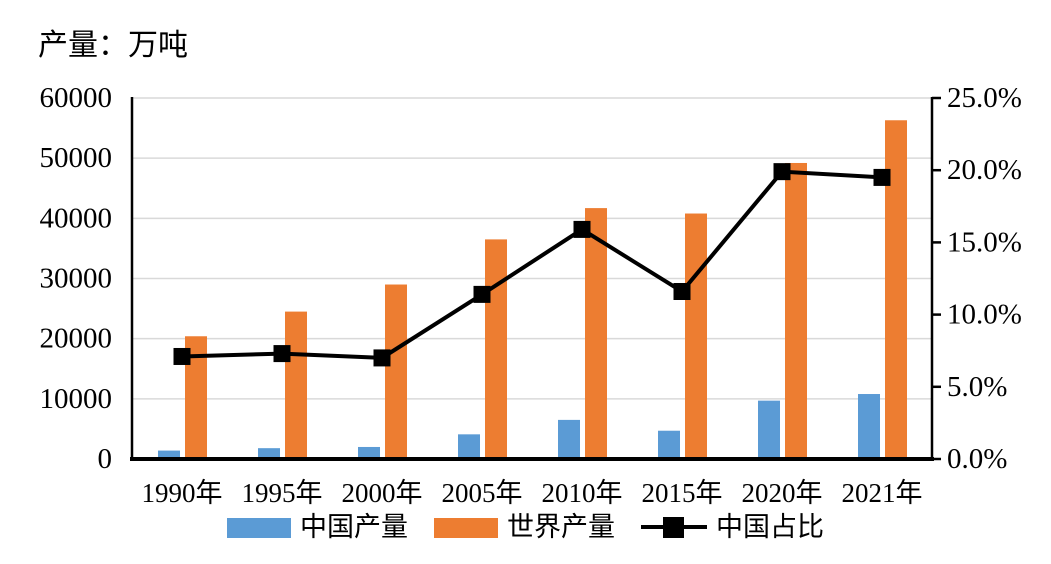  Describe the element at coordinates (282, 354) in the screenshot. I see `share-marker-1995年` at that location.